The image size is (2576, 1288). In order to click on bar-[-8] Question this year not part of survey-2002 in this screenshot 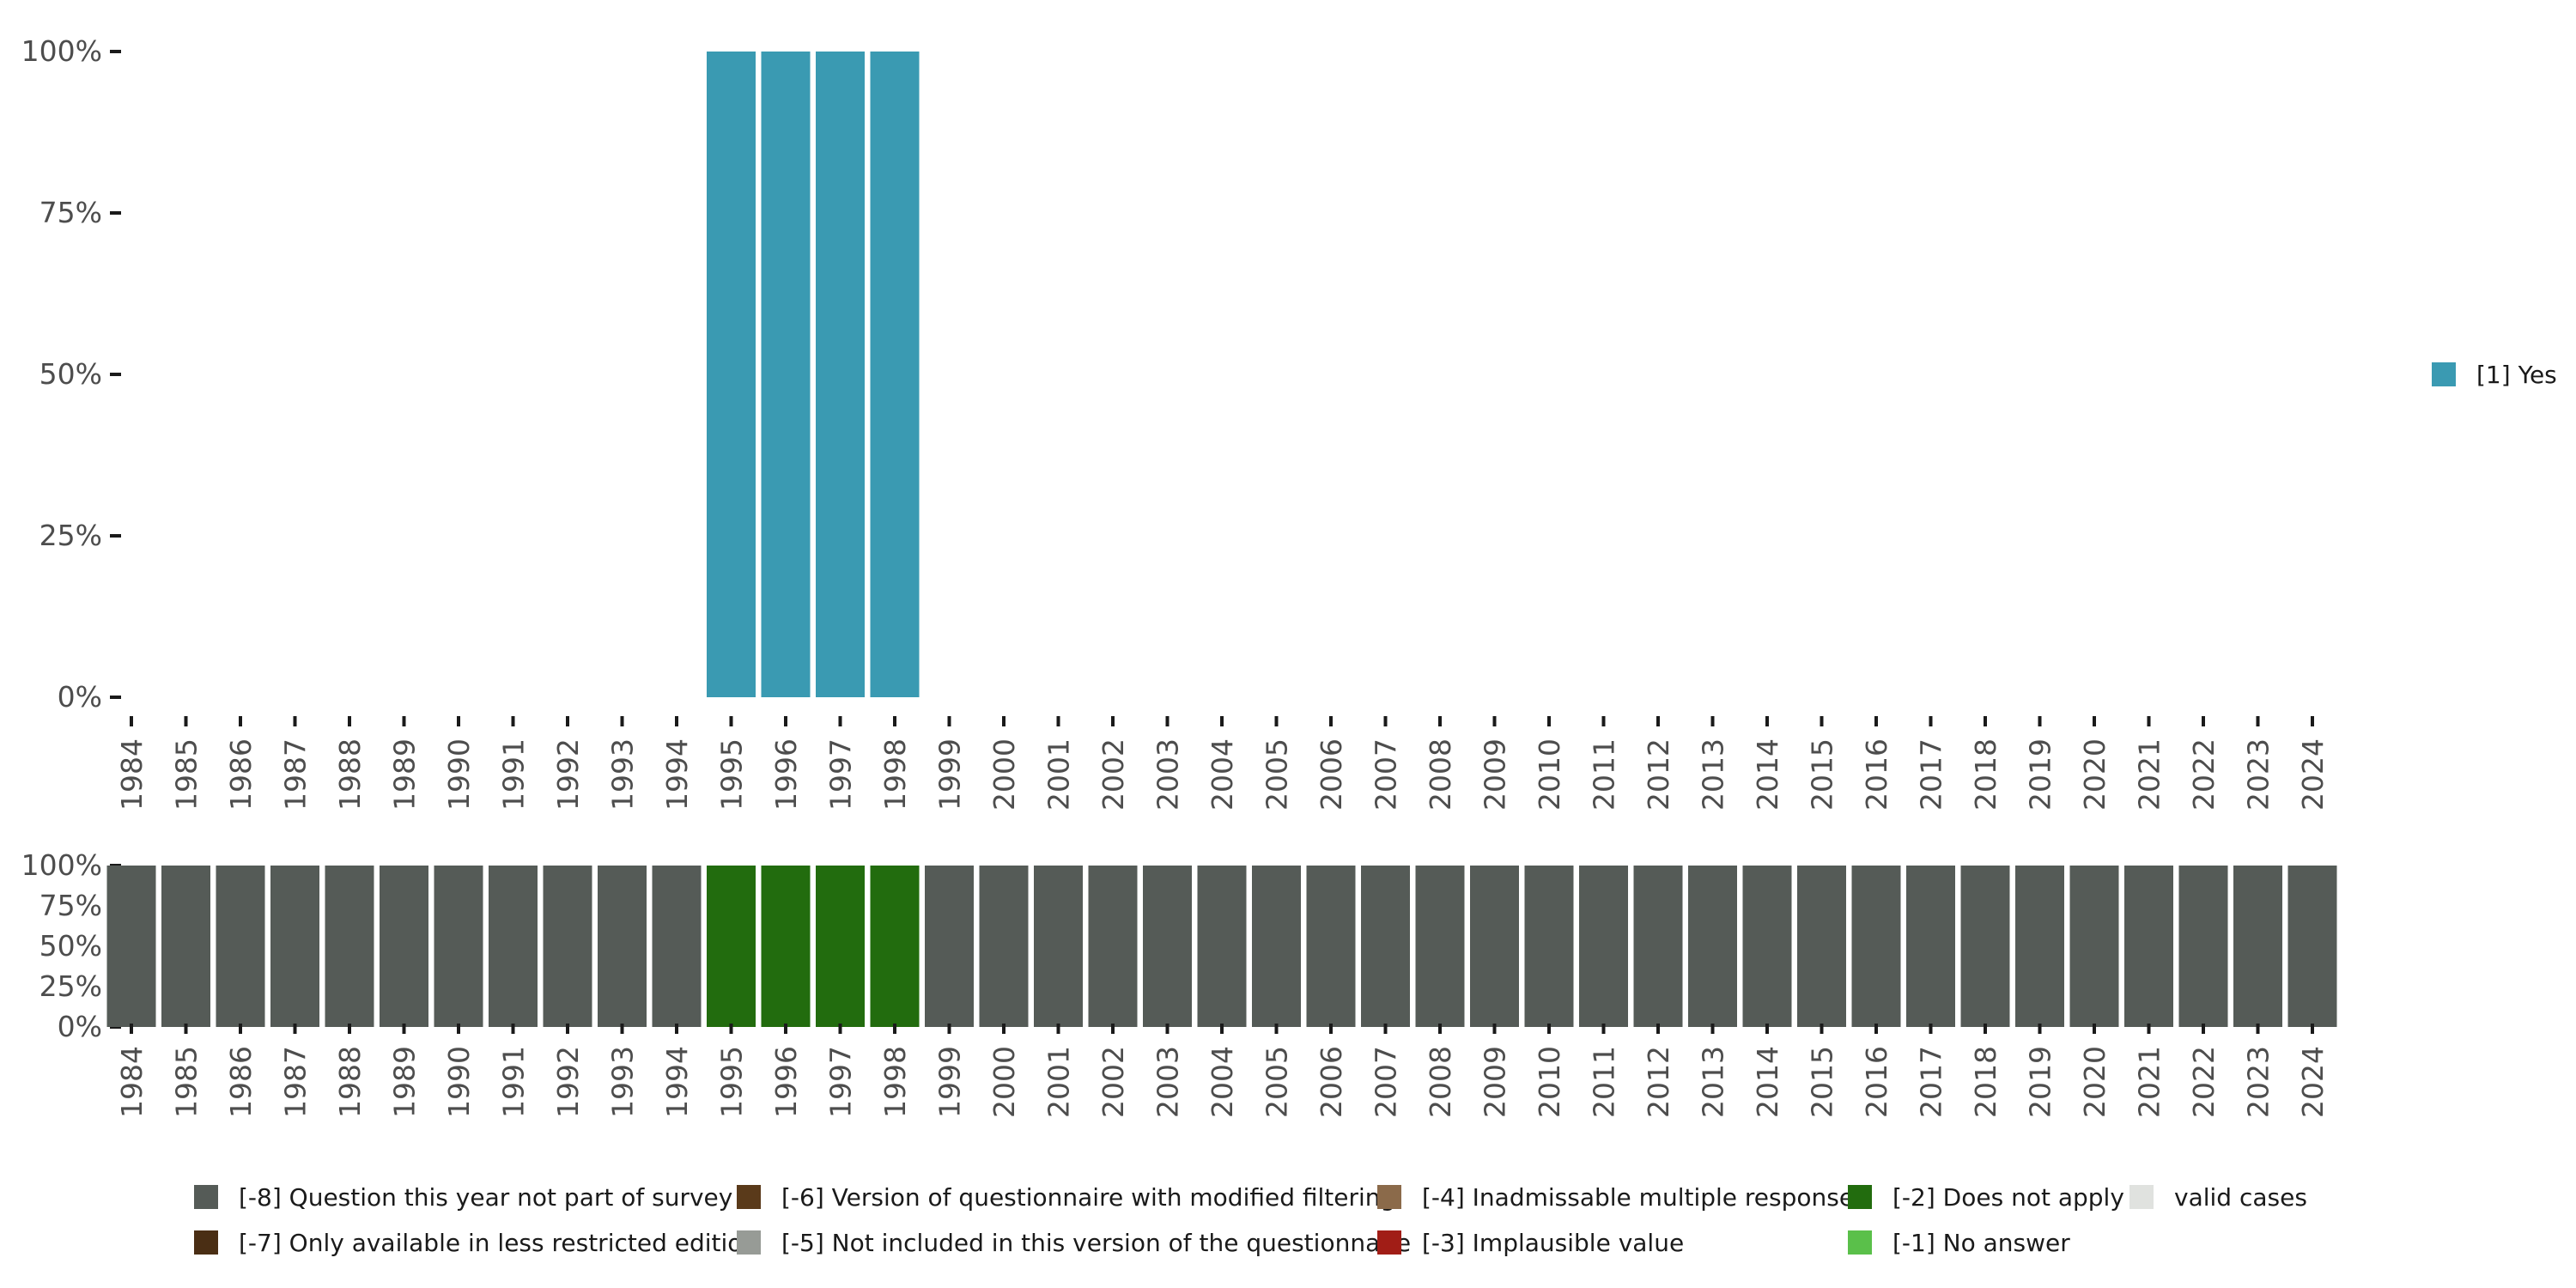, I will do `click(1113, 947)`.